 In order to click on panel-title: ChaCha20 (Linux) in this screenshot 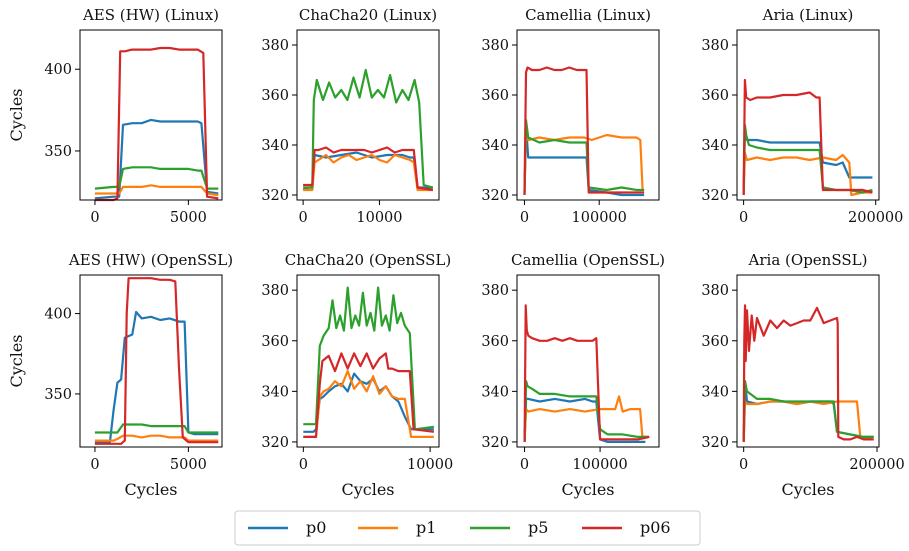, I will do `click(368, 15)`.